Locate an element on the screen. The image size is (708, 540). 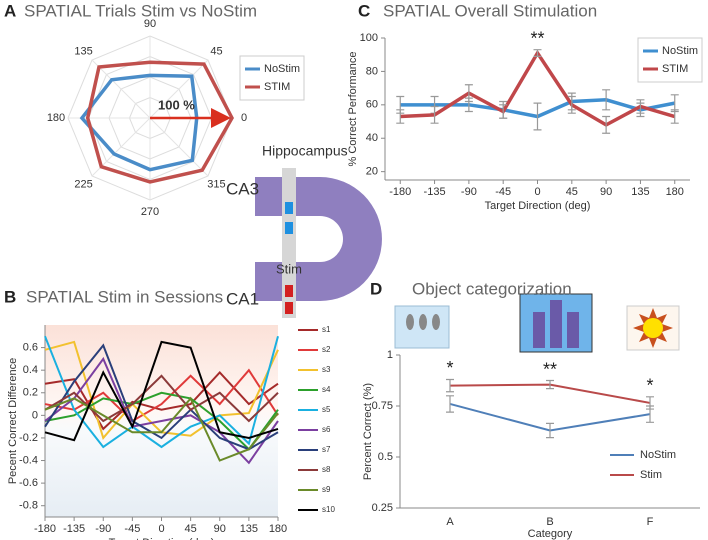
panel-label: D is located at coordinates (376, 288).